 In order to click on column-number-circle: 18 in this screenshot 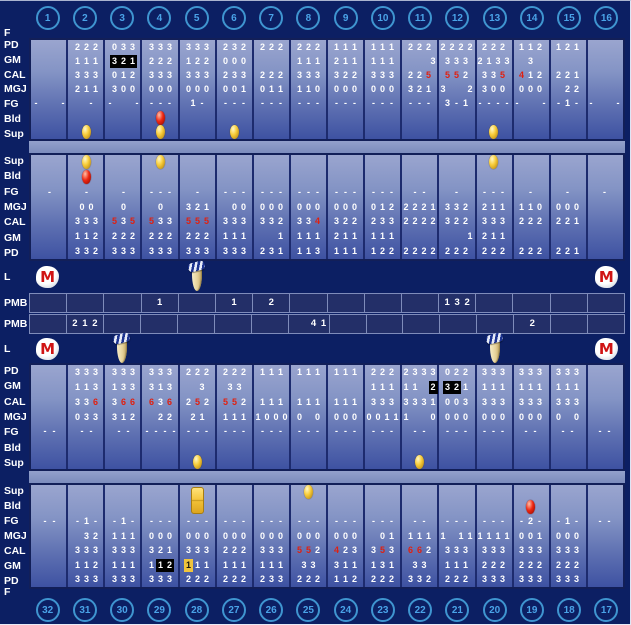, I will do `click(569, 610)`.